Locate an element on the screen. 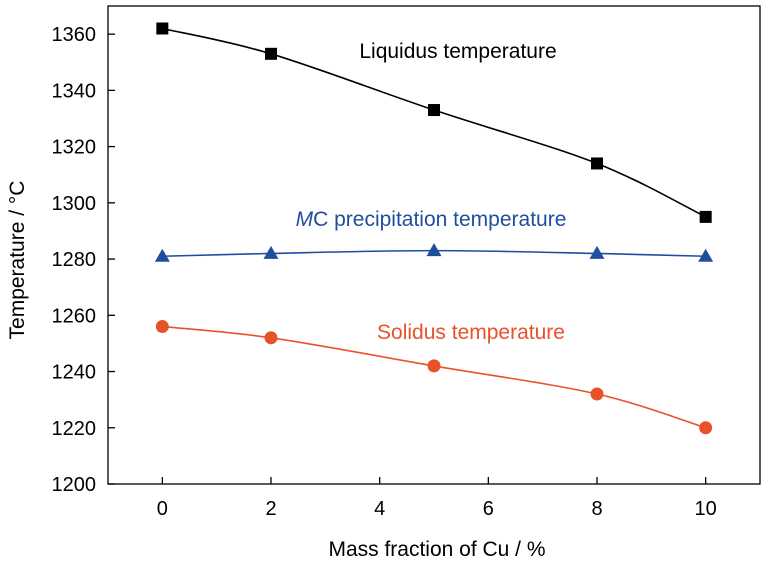 This screenshot has height=564, width=768. x-axis-ticks: 0 2 4 6 8 10 is located at coordinates (437, 498).